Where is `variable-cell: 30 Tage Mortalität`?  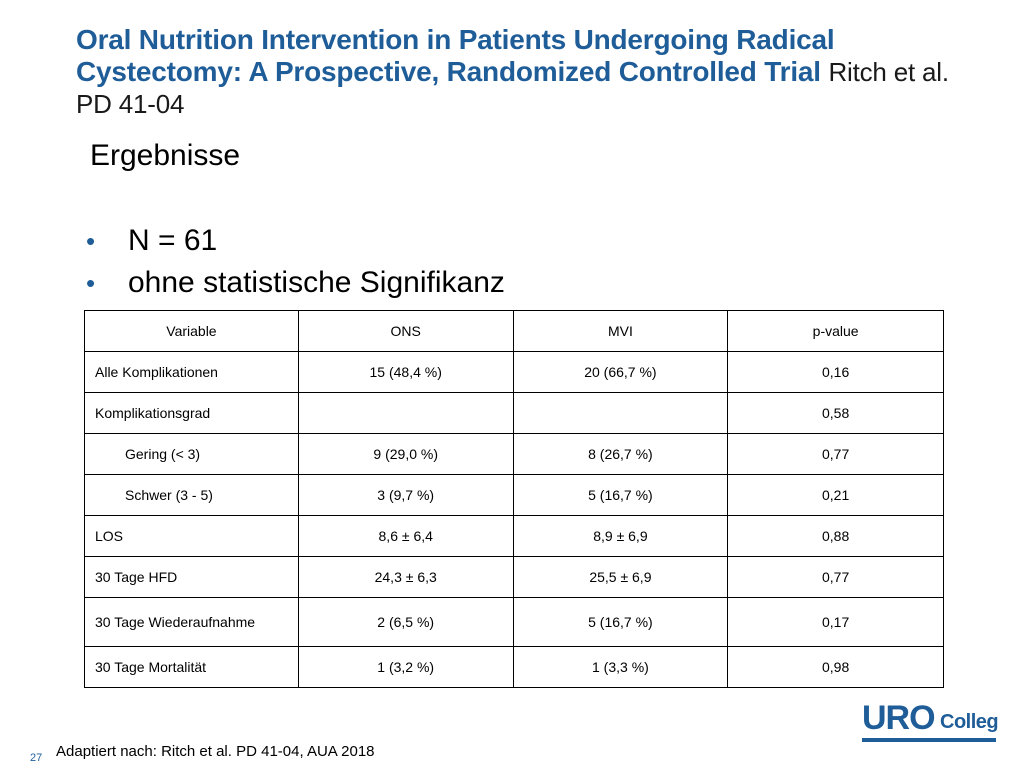
variable-cell: 30 Tage Mortalität is located at coordinates (191, 667).